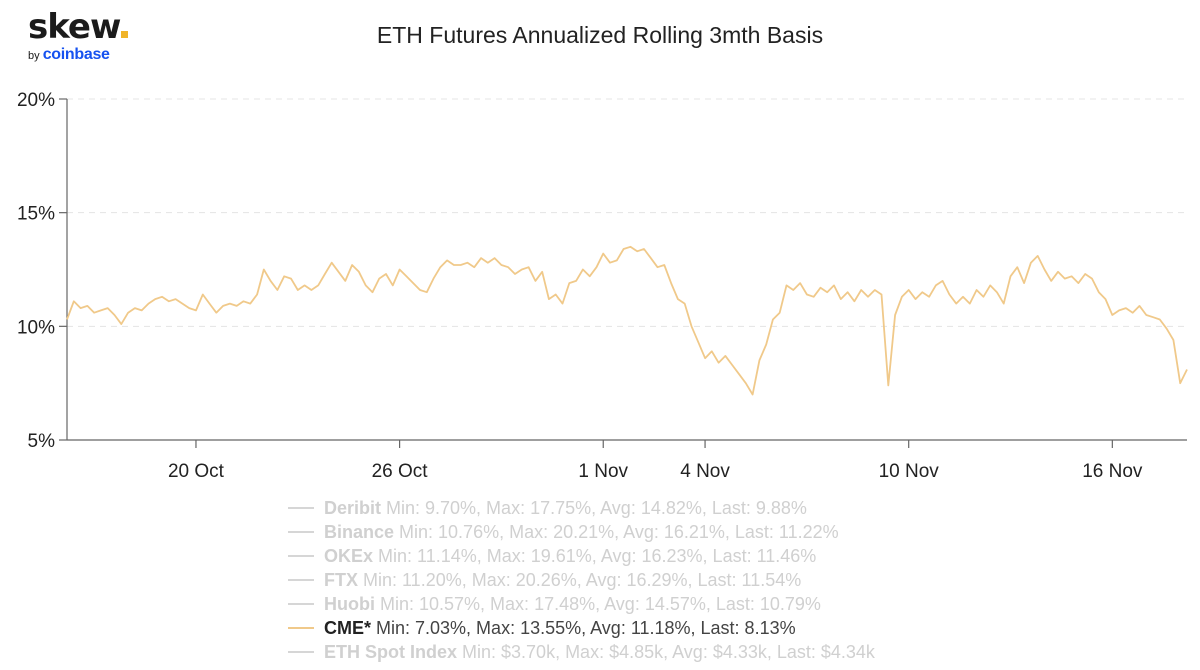  Describe the element at coordinates (603, 471) in the screenshot. I see `x-tick-label: 1 Nov` at that location.